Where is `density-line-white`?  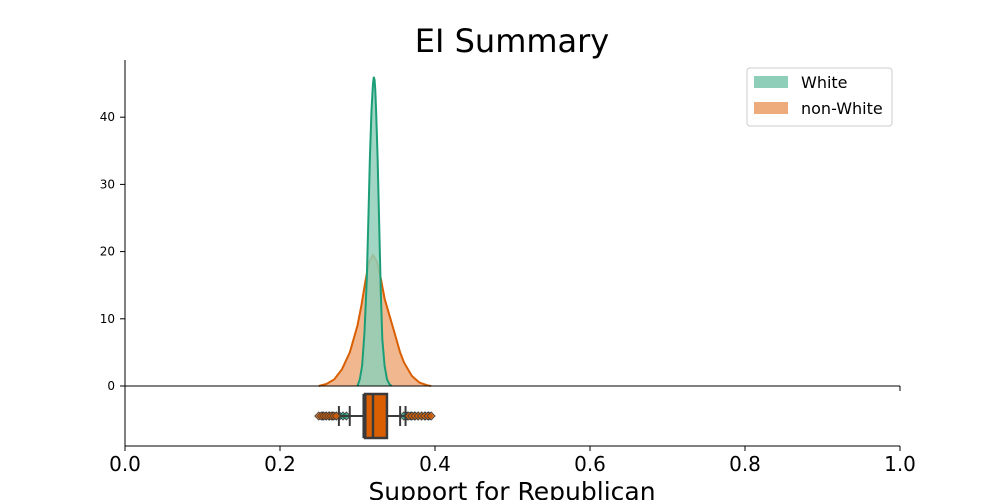 density-line-white is located at coordinates (374, 231).